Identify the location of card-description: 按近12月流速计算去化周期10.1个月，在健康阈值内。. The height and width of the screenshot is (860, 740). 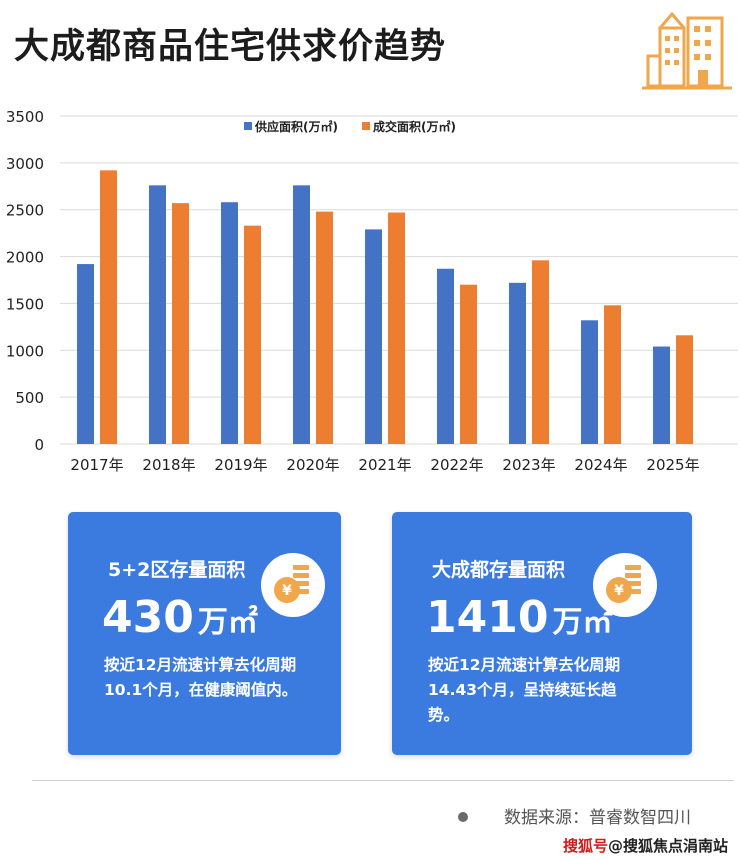
(201, 677).